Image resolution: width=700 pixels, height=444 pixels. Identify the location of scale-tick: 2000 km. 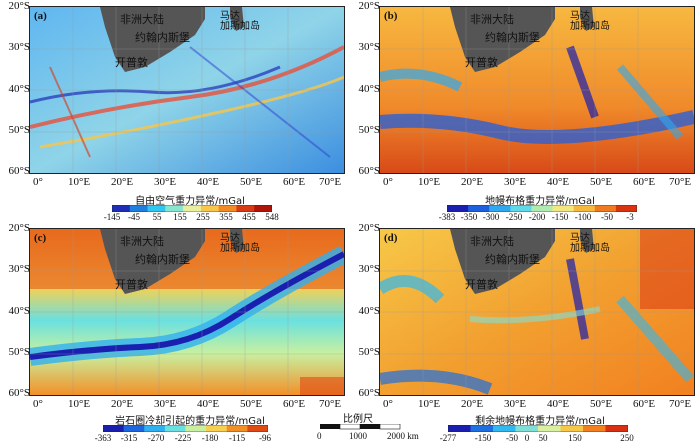
(403, 436).